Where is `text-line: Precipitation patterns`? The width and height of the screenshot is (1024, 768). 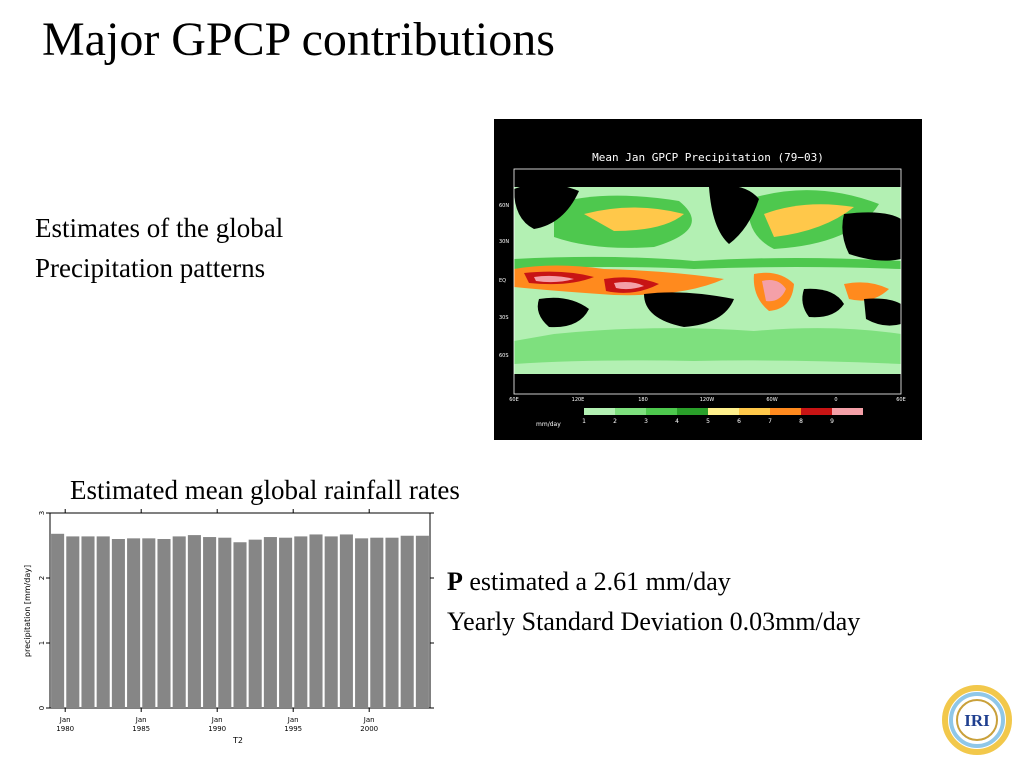
text-line: Precipitation patterns is located at coordinates (150, 268).